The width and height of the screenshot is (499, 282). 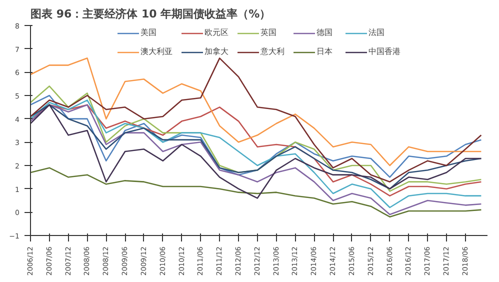 I want to click on legend-label: 意大利, so click(x=272, y=51).